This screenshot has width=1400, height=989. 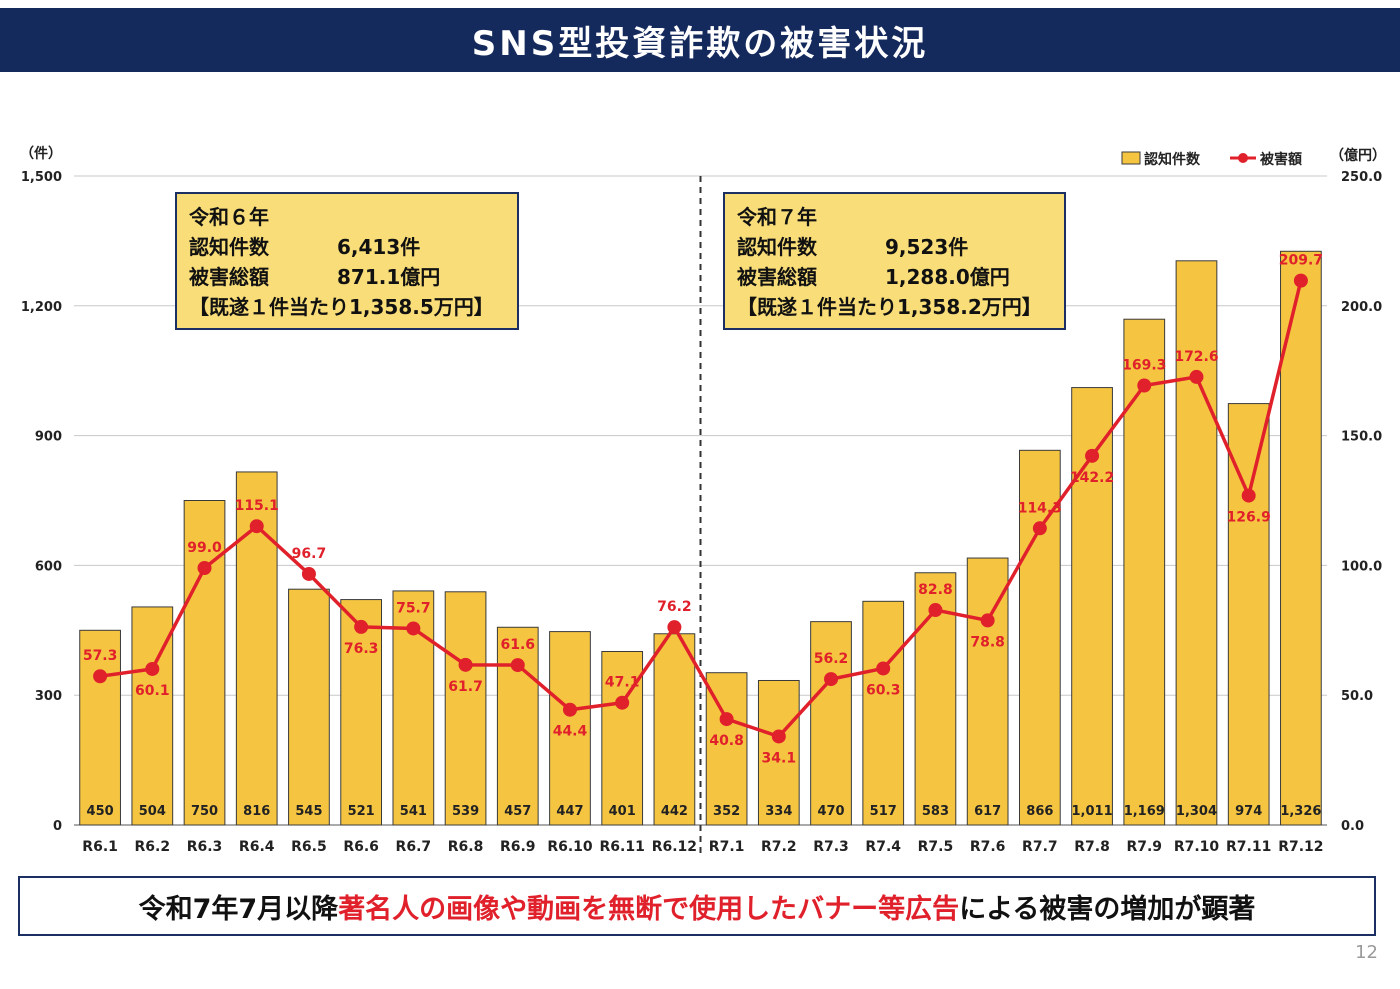 I want to click on y-right-unit: （億円）, so click(x=1358, y=155).